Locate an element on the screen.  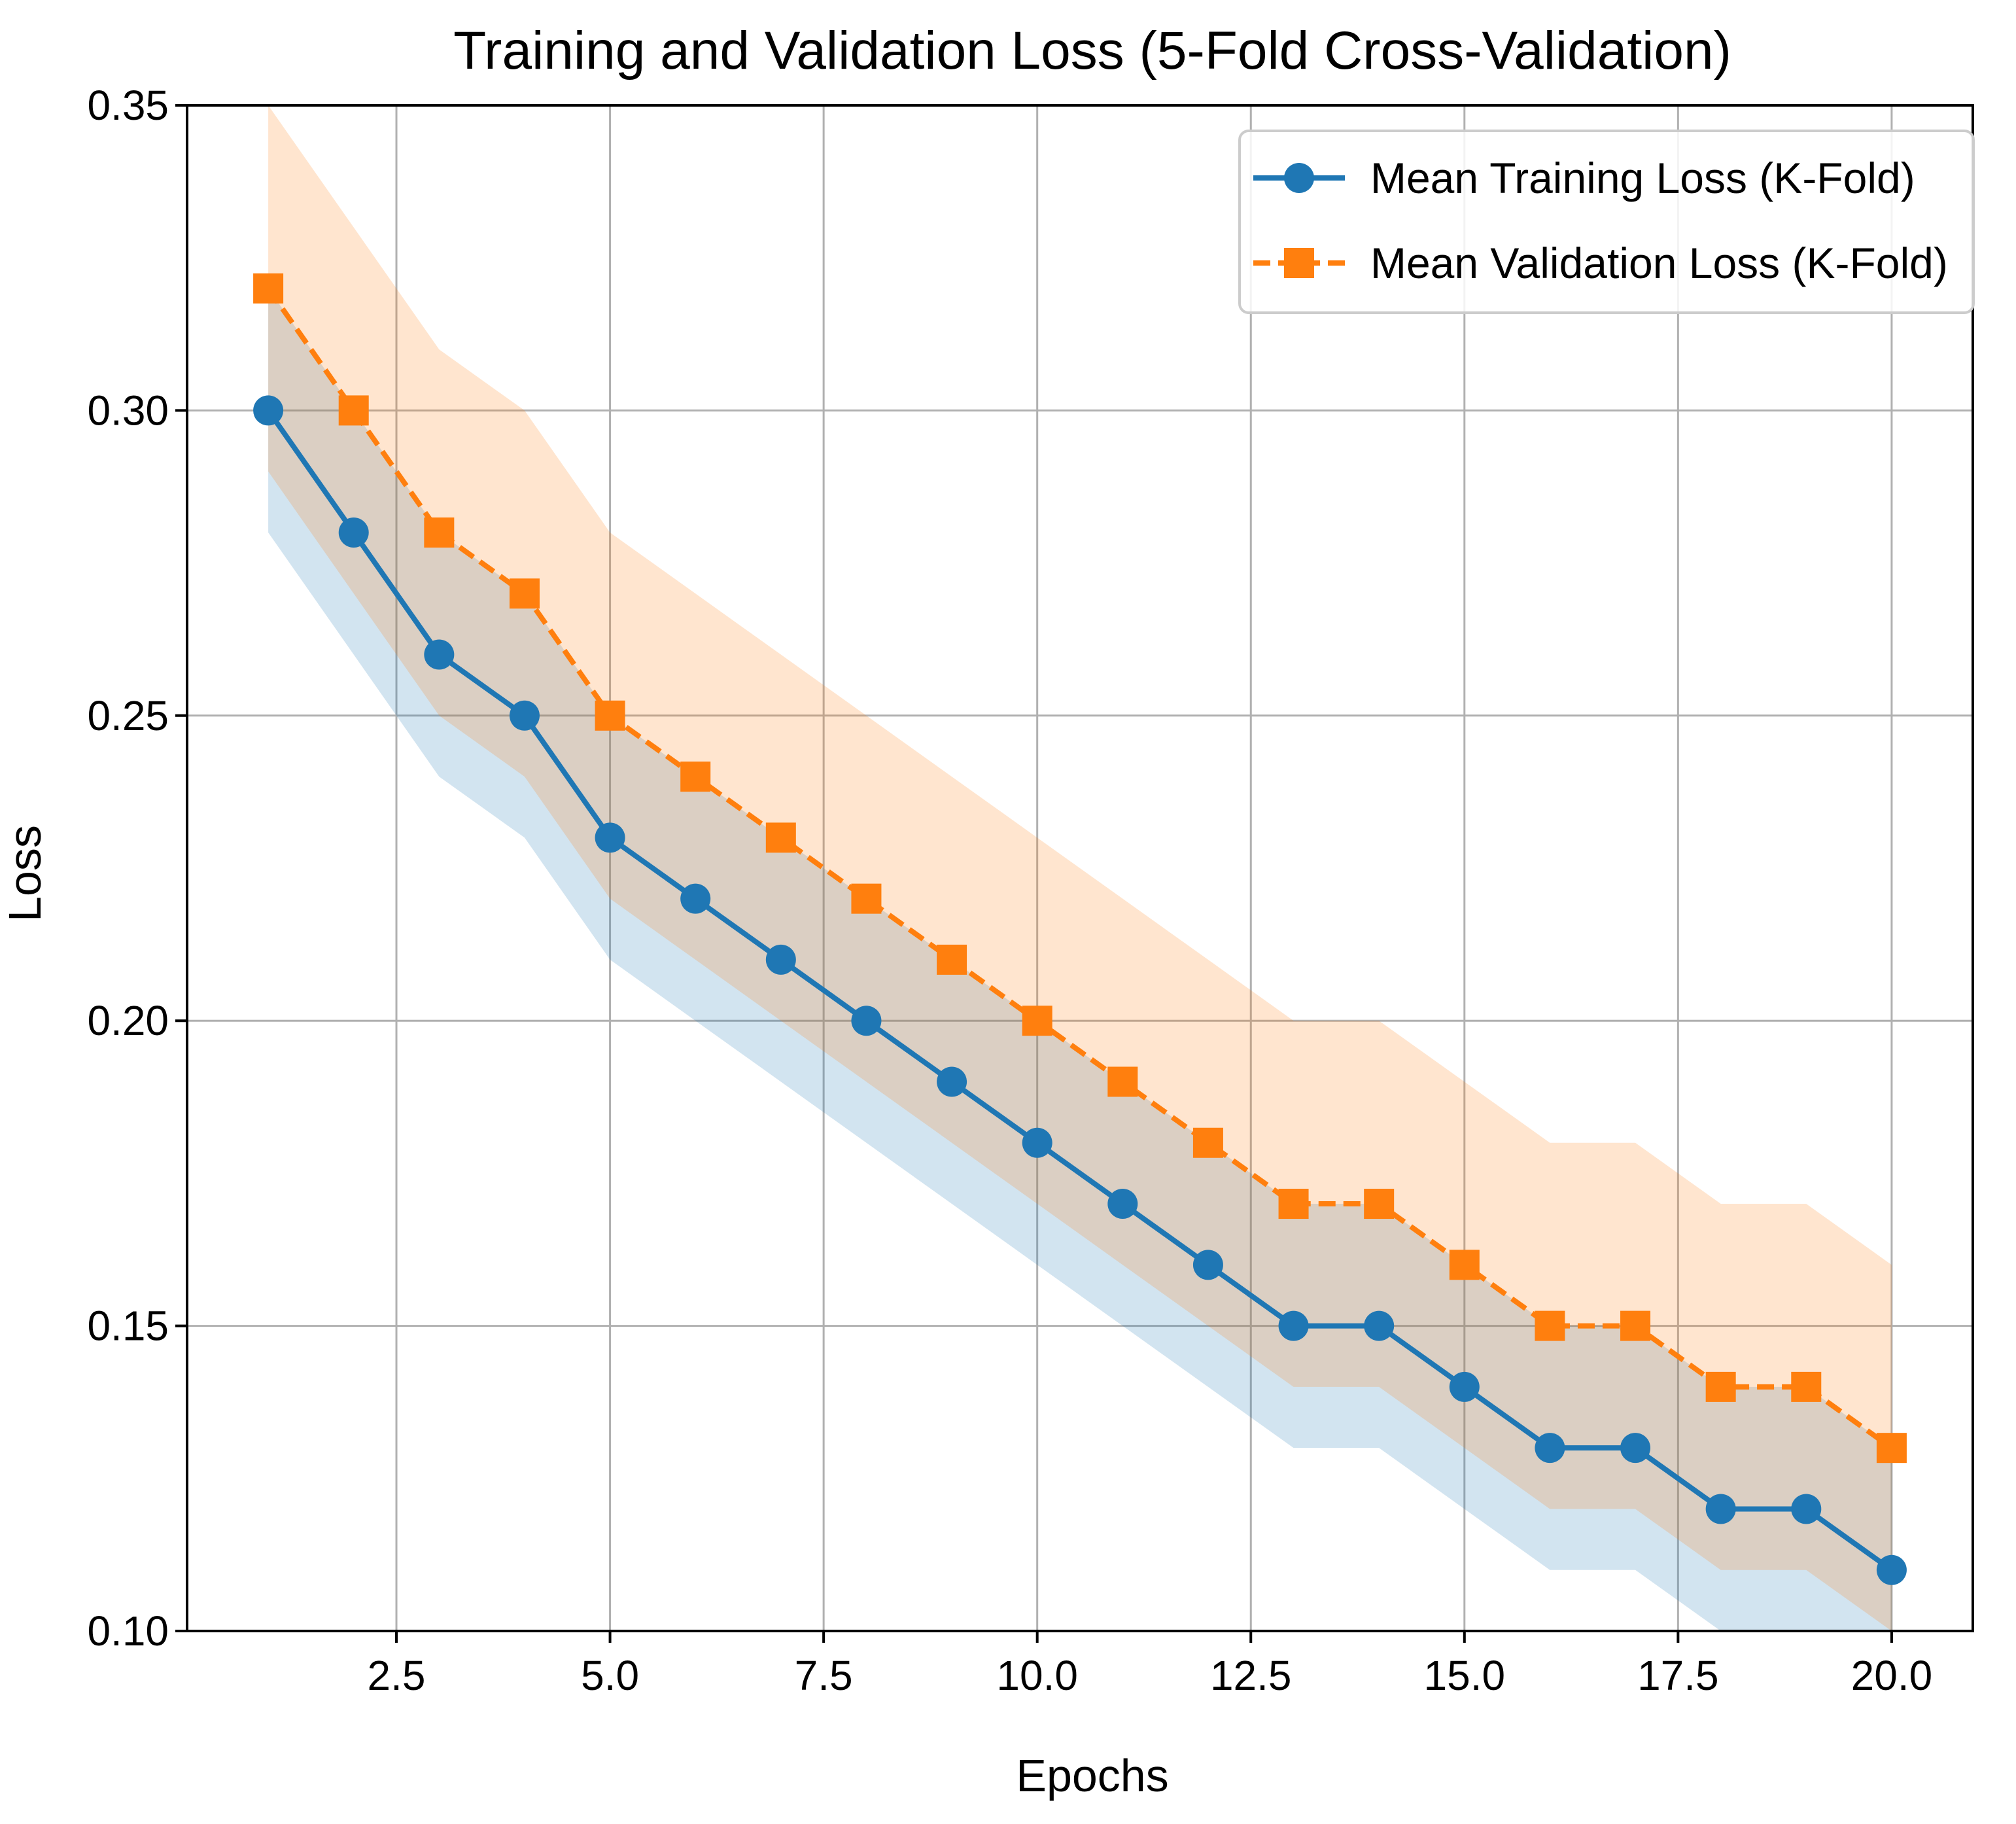
legend-validation-label: Mean Validation Loss (K-Fold) is located at coordinates (1659, 263).